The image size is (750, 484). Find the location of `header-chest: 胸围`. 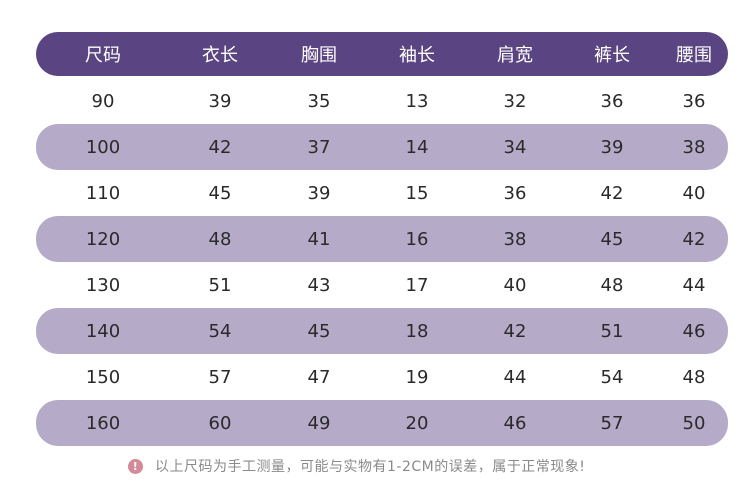

header-chest: 胸围 is located at coordinates (319, 55).